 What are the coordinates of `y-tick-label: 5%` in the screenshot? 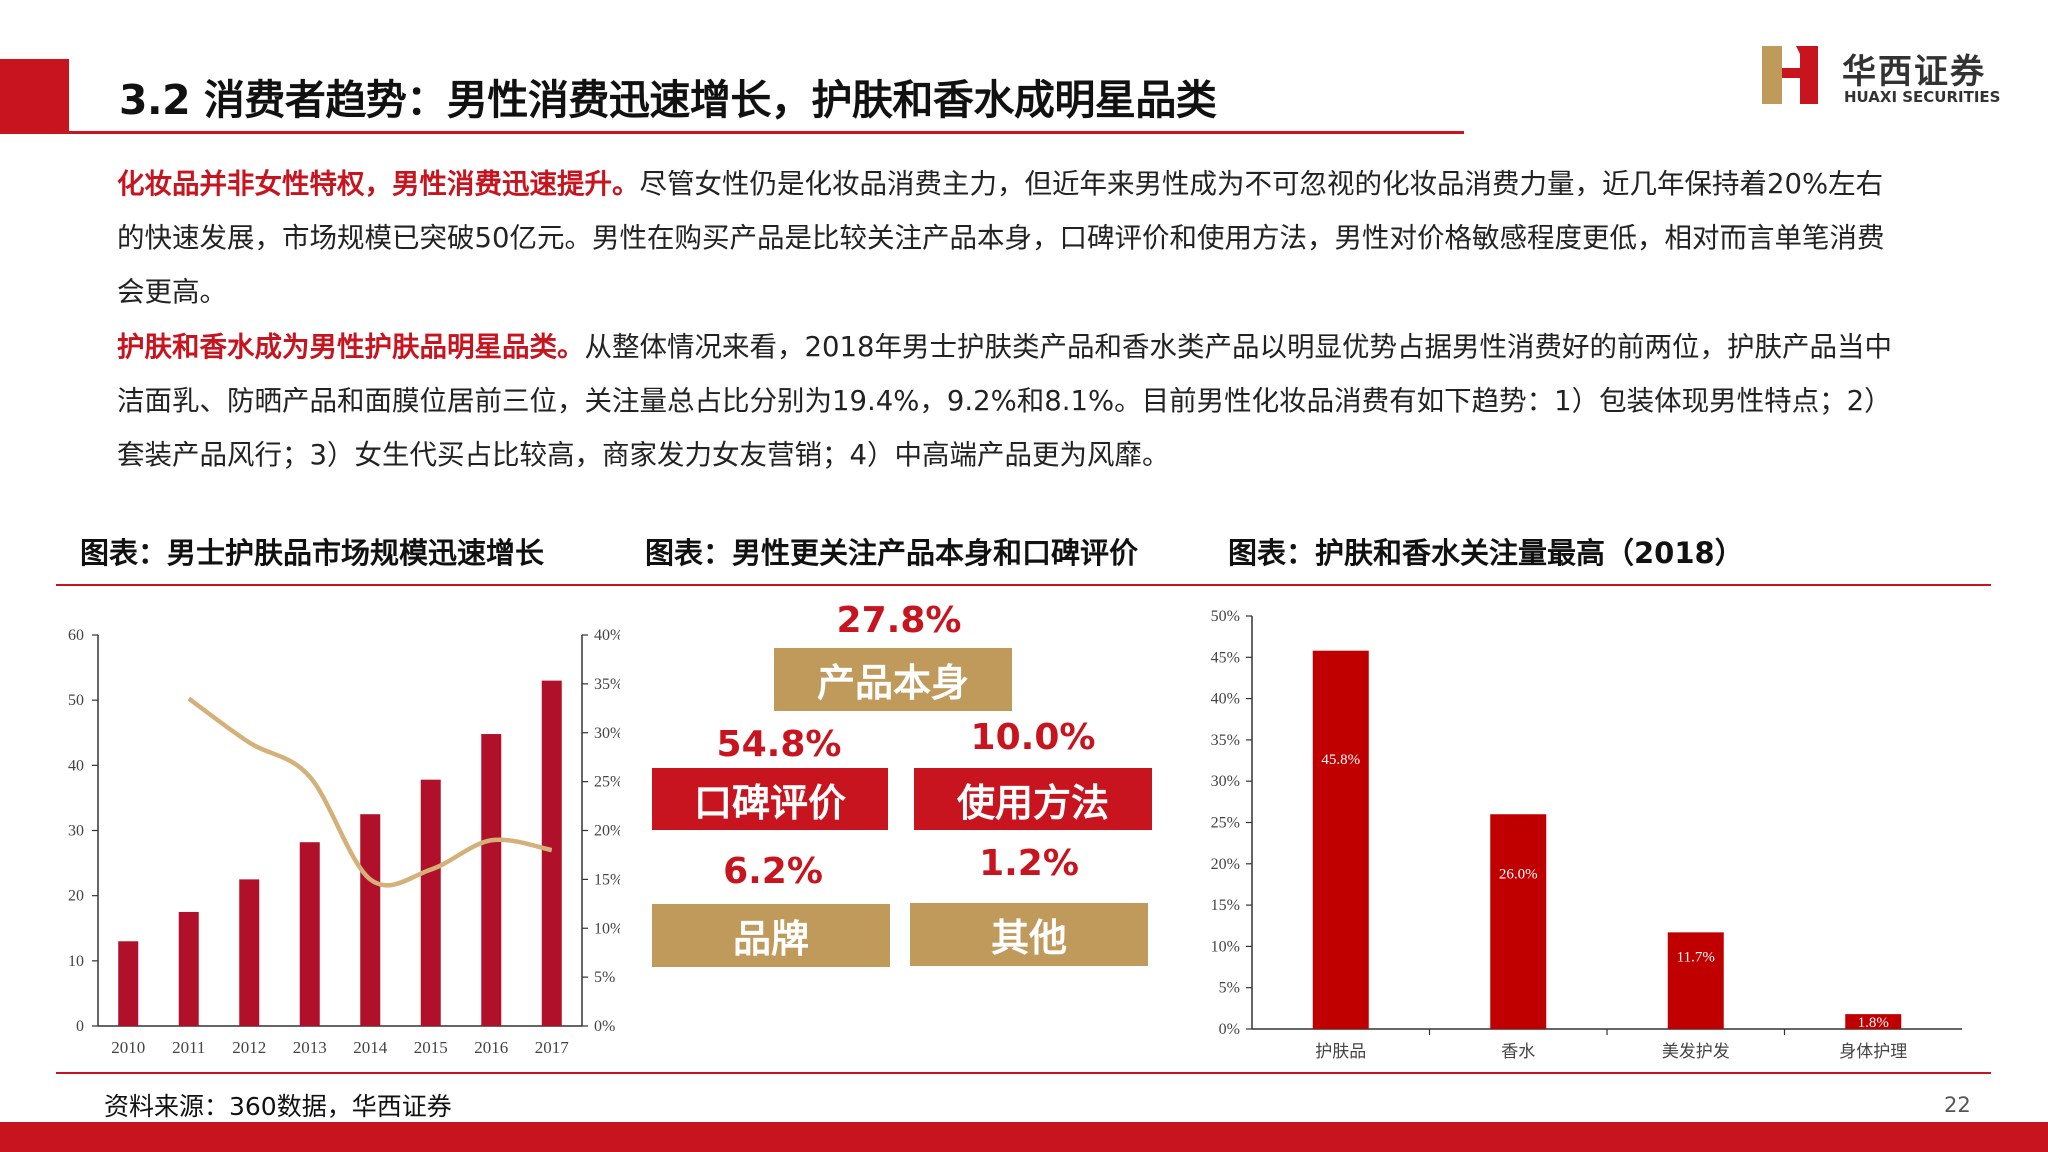 It's located at (1229, 988).